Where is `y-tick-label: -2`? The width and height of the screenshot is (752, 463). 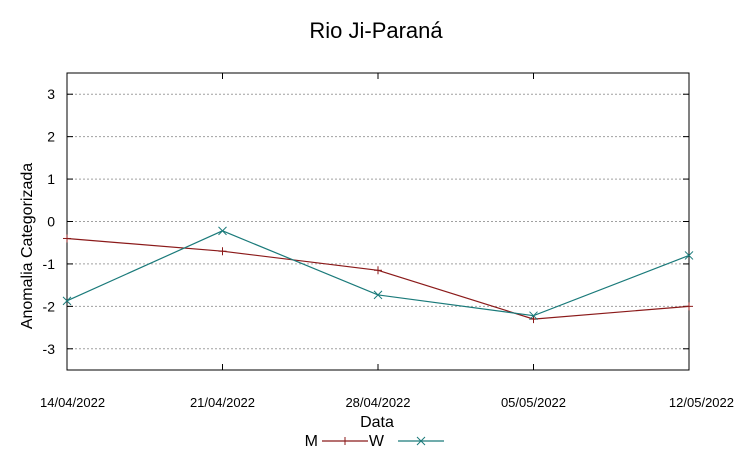
y-tick-label: -2 is located at coordinates (49, 306).